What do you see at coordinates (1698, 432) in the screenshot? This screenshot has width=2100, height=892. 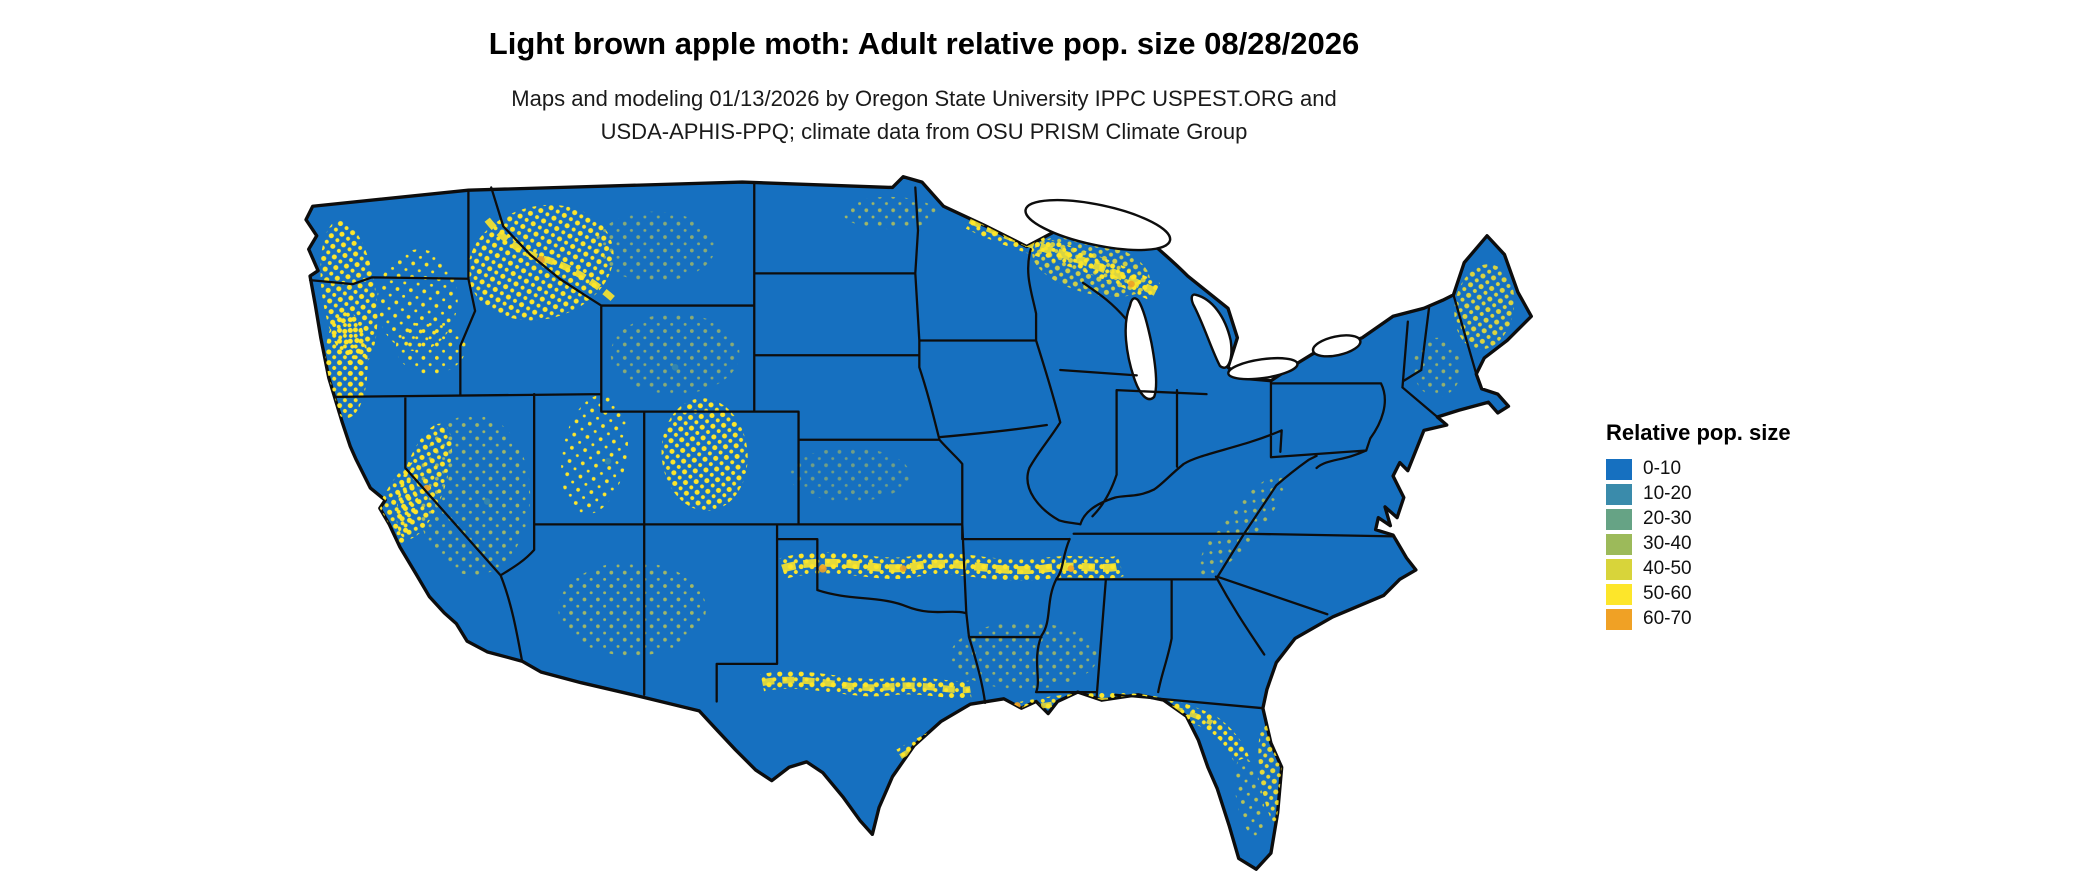 I see `legend-title: Relative pop. size` at bounding box center [1698, 432].